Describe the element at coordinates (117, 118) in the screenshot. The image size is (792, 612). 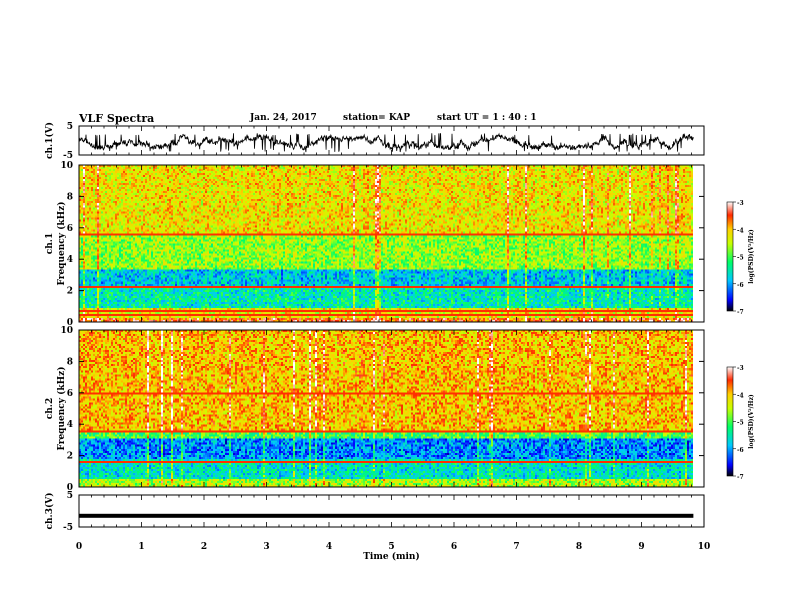
I see `figure-title: VLF Spectra` at that location.